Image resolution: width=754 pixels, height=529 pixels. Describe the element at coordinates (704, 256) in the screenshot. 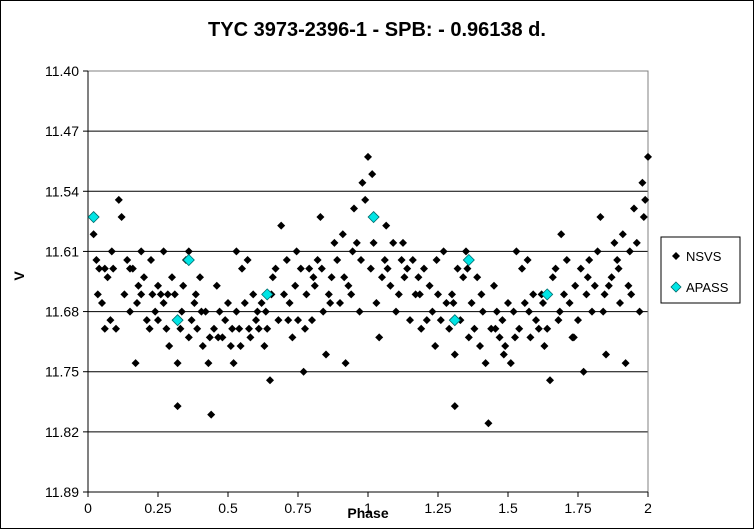

I see `legend-label-nsvs: NSVS` at that location.